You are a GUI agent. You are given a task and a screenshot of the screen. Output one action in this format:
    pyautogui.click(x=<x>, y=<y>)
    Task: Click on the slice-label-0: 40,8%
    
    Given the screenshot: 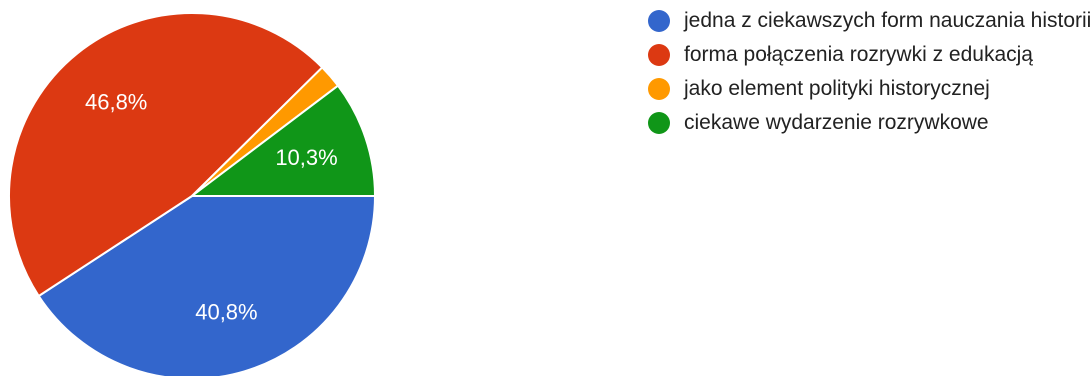 What is the action you would take?
    pyautogui.click(x=226, y=311)
    